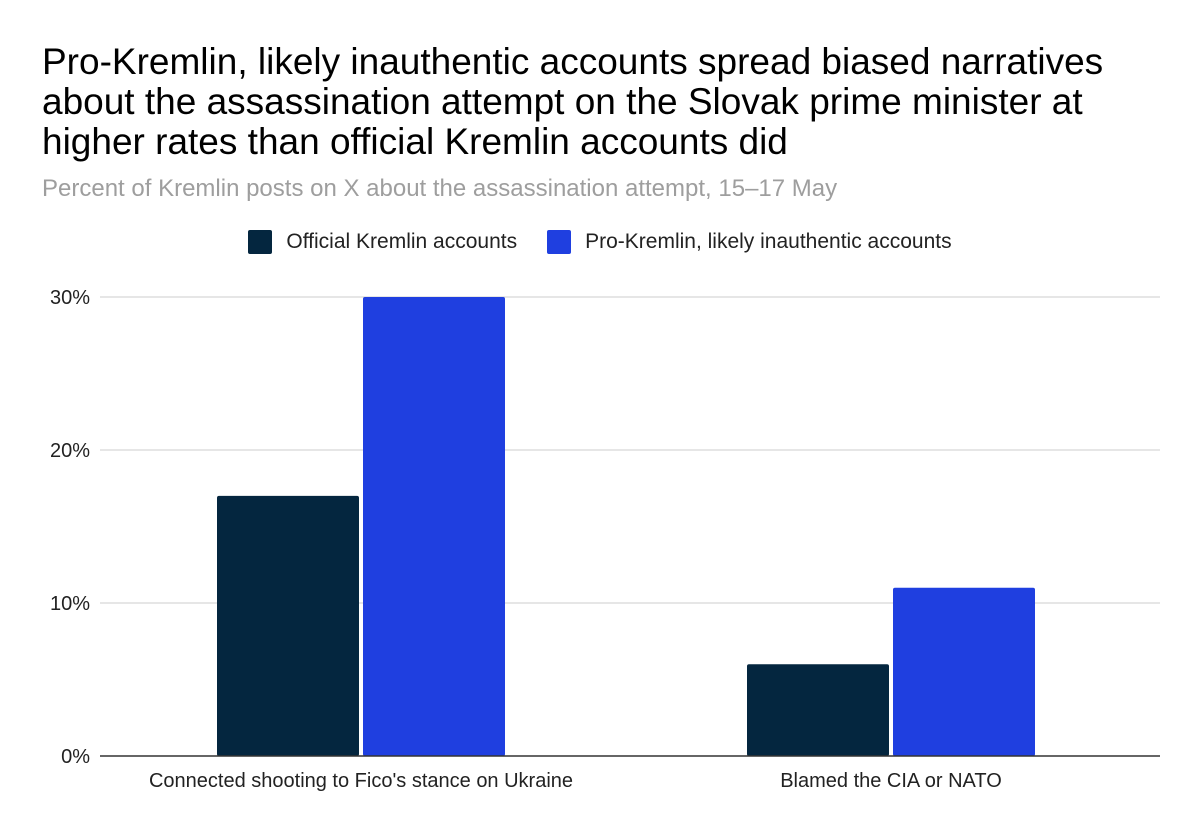 The image size is (1200, 834). I want to click on legend-swatch-official, so click(260, 242).